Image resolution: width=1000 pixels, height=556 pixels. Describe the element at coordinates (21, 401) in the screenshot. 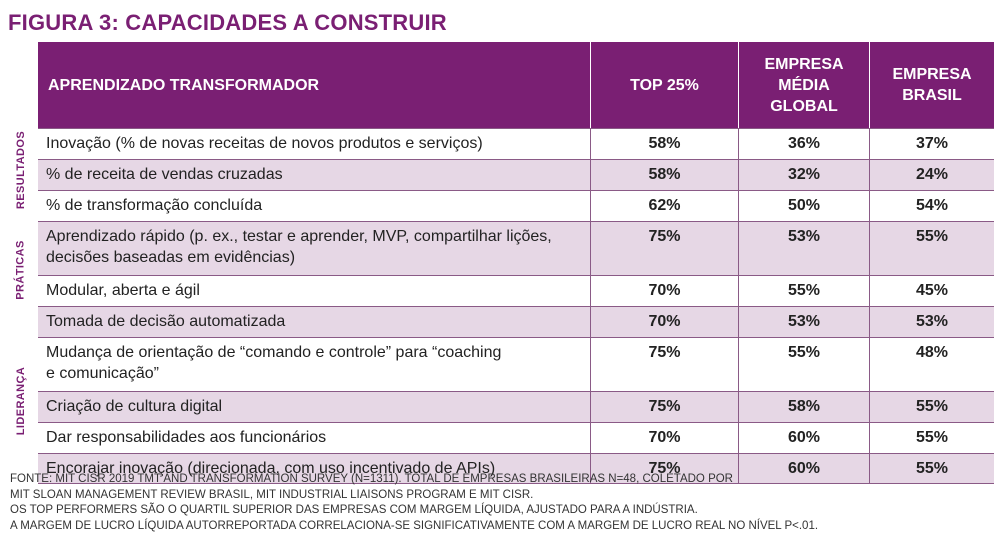

I see `section-label-lideranca: LIDERANÇA` at that location.